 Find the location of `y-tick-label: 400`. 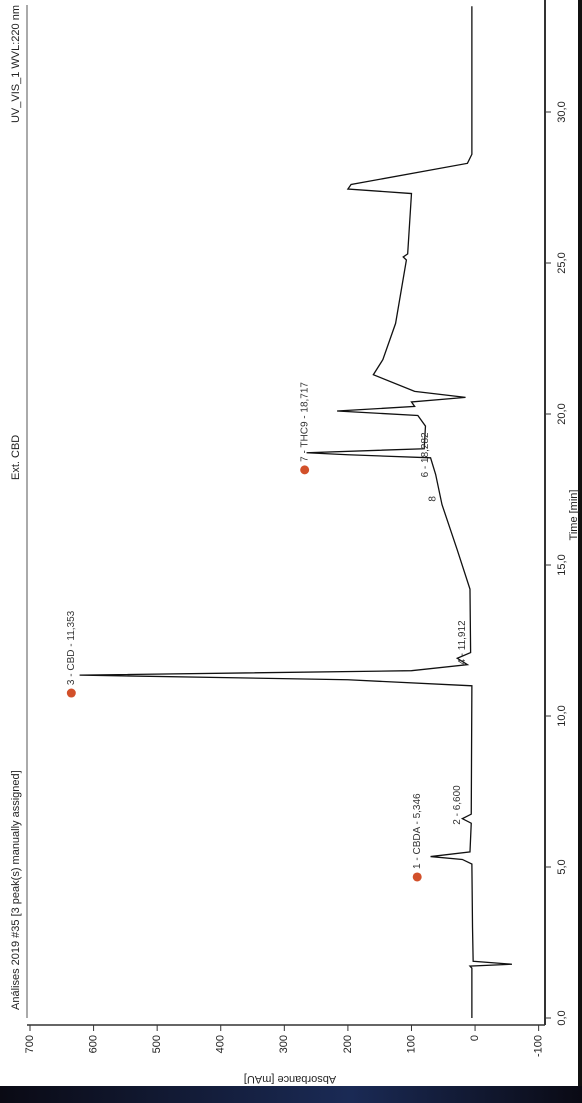

y-tick-label: 400 is located at coordinates (221, 1044).